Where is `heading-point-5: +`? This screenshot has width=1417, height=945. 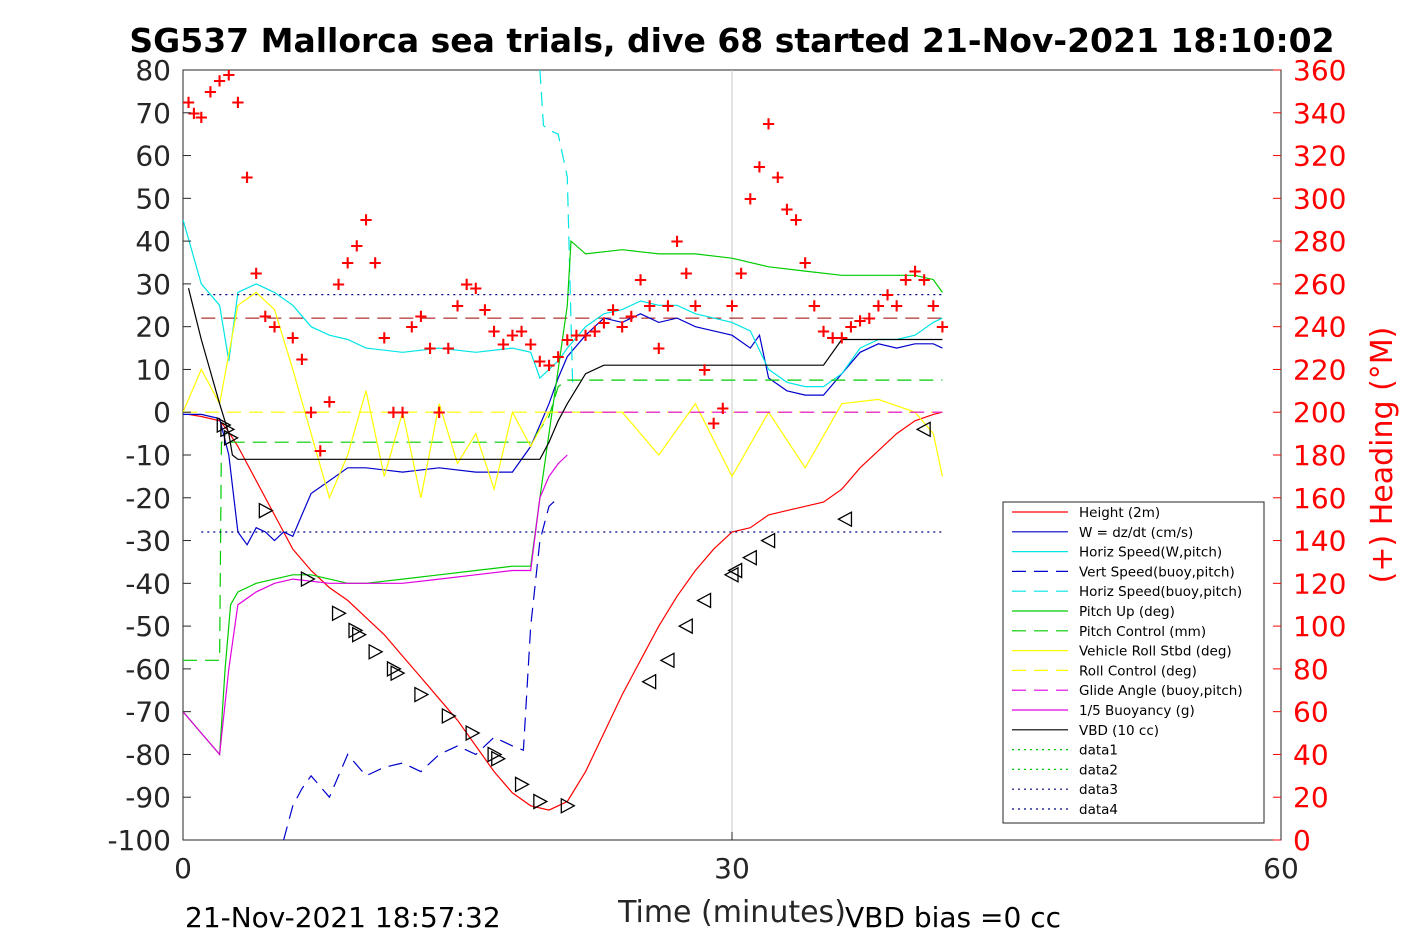 heading-point-5: + is located at coordinates (228, 74).